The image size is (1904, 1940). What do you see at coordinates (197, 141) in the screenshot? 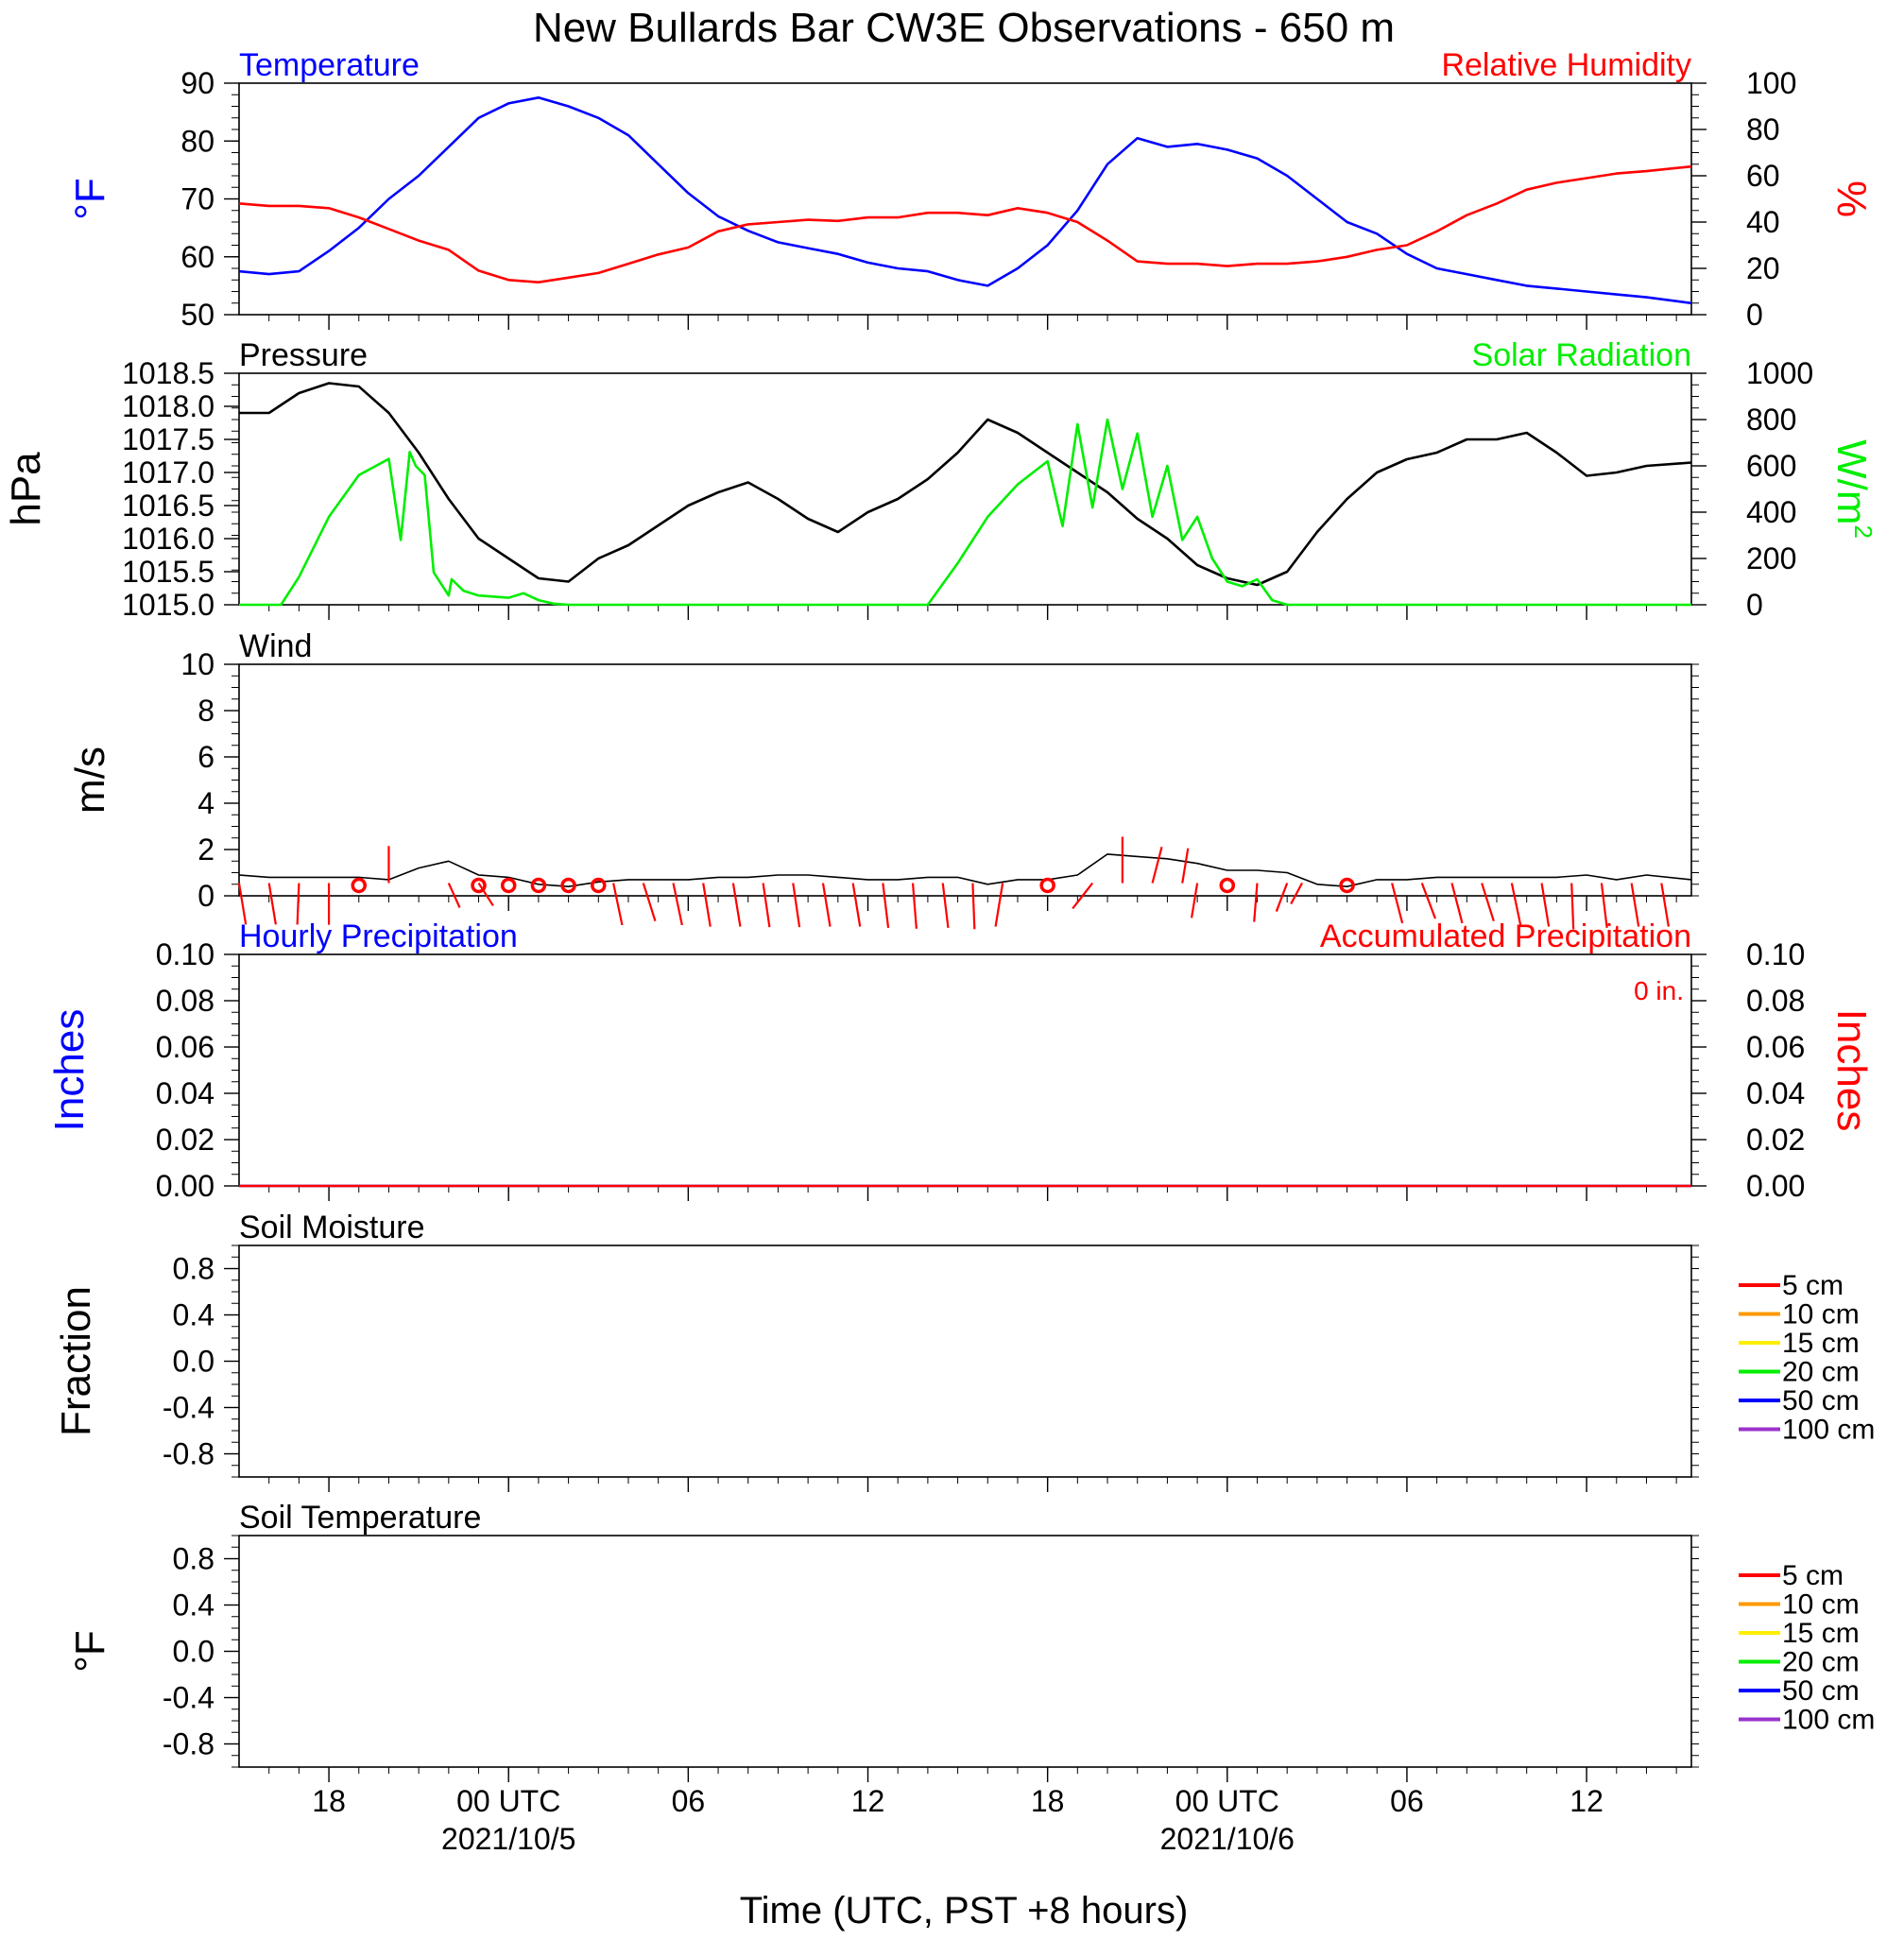
I see `y-tick-label-left: 80` at bounding box center [197, 141].